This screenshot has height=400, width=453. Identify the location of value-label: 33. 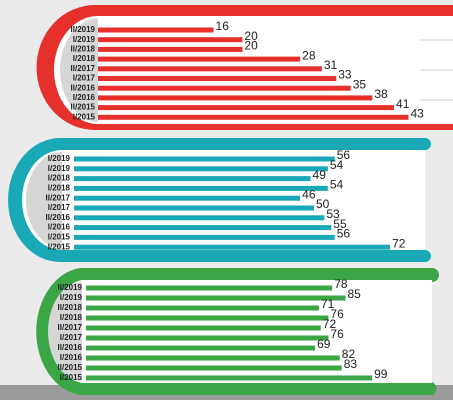
(345, 75).